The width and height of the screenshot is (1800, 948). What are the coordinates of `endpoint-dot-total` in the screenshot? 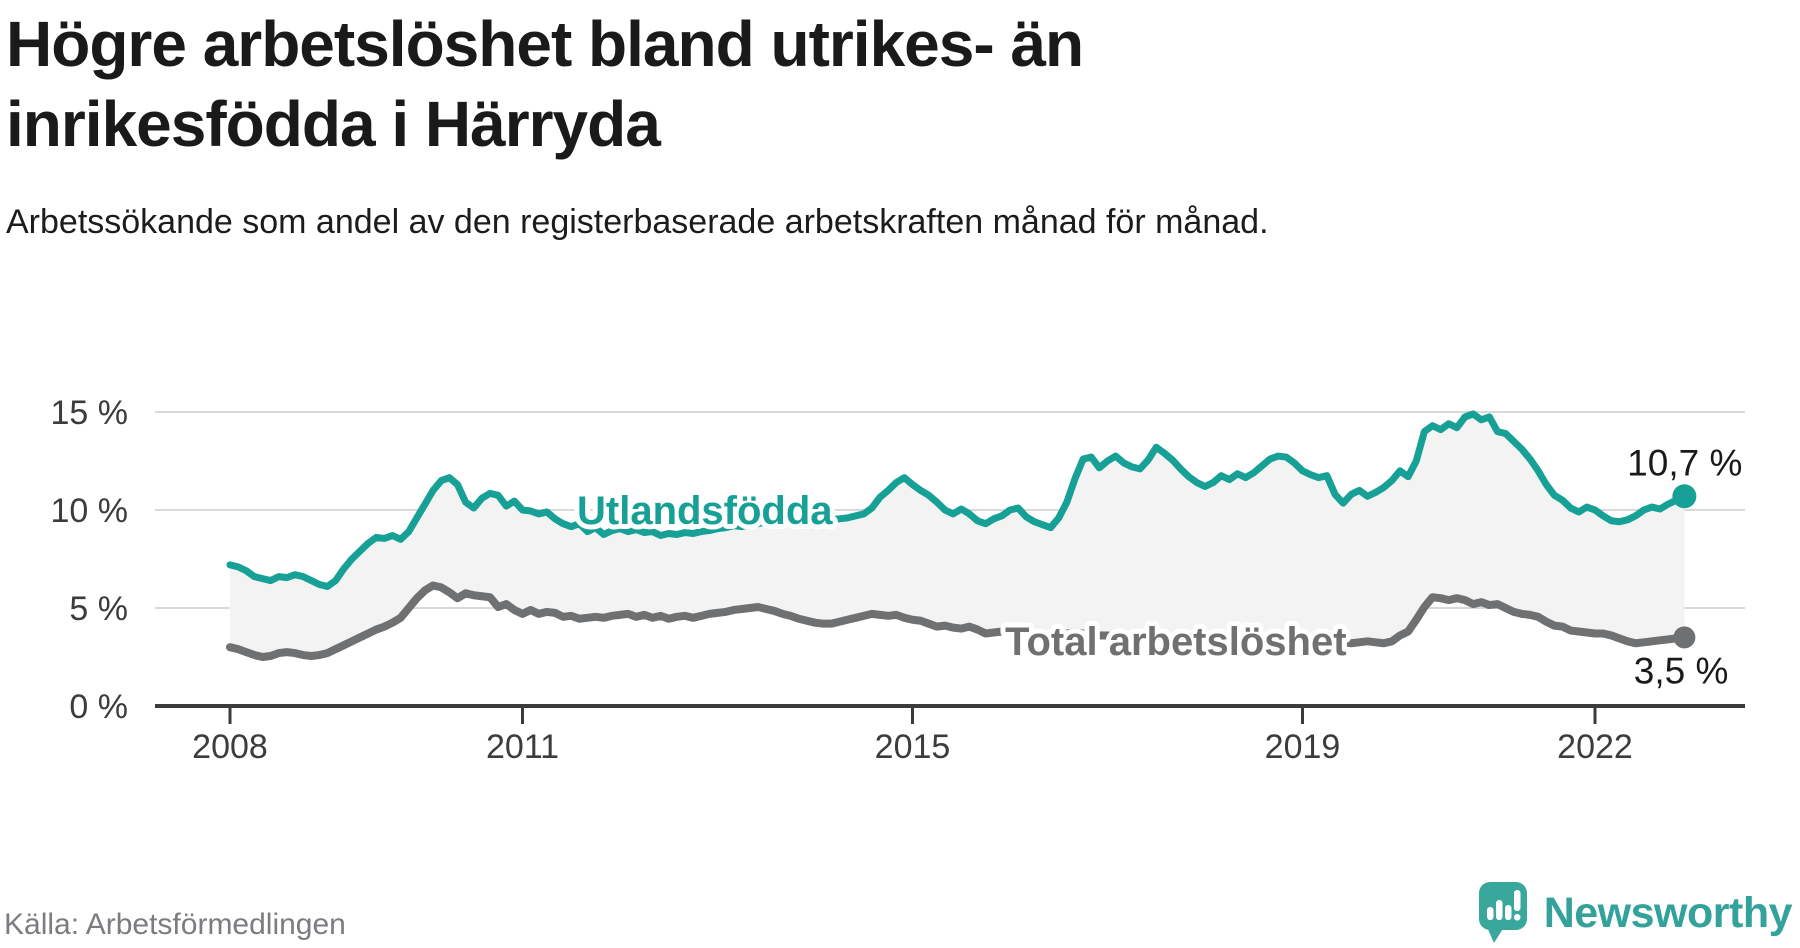 It's located at (1684, 637).